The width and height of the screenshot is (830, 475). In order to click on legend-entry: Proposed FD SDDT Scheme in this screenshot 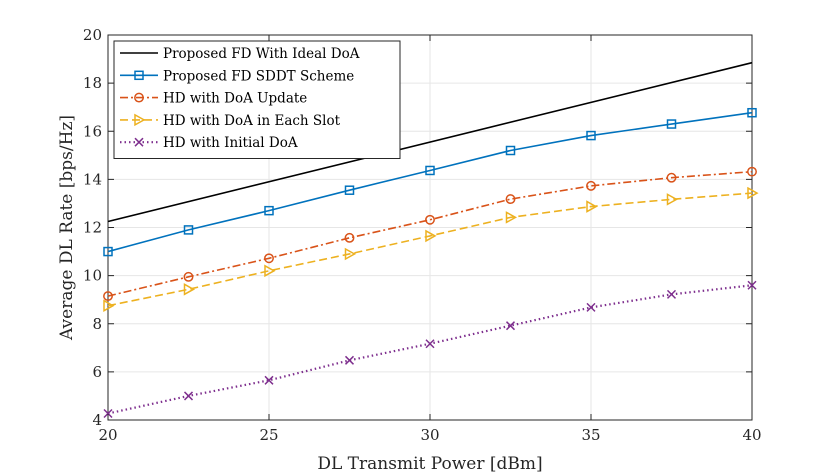, I will do `click(237, 76)`.